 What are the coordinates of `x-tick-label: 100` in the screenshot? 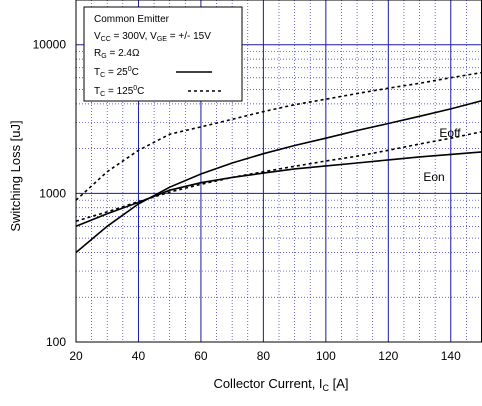 It's located at (326, 356).